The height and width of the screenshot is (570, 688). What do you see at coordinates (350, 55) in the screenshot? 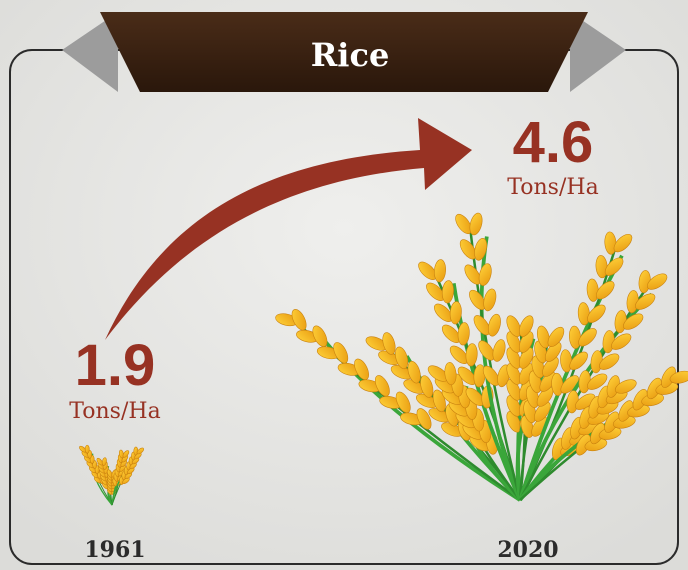
I see `title: Rice` at bounding box center [350, 55].